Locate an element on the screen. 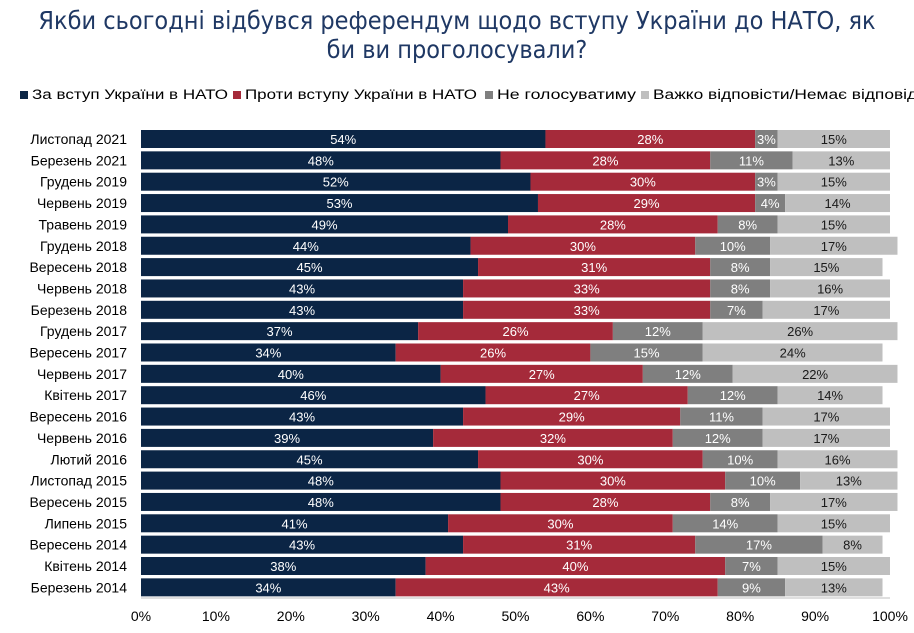  data-label-s1: 54% is located at coordinates (343, 139).